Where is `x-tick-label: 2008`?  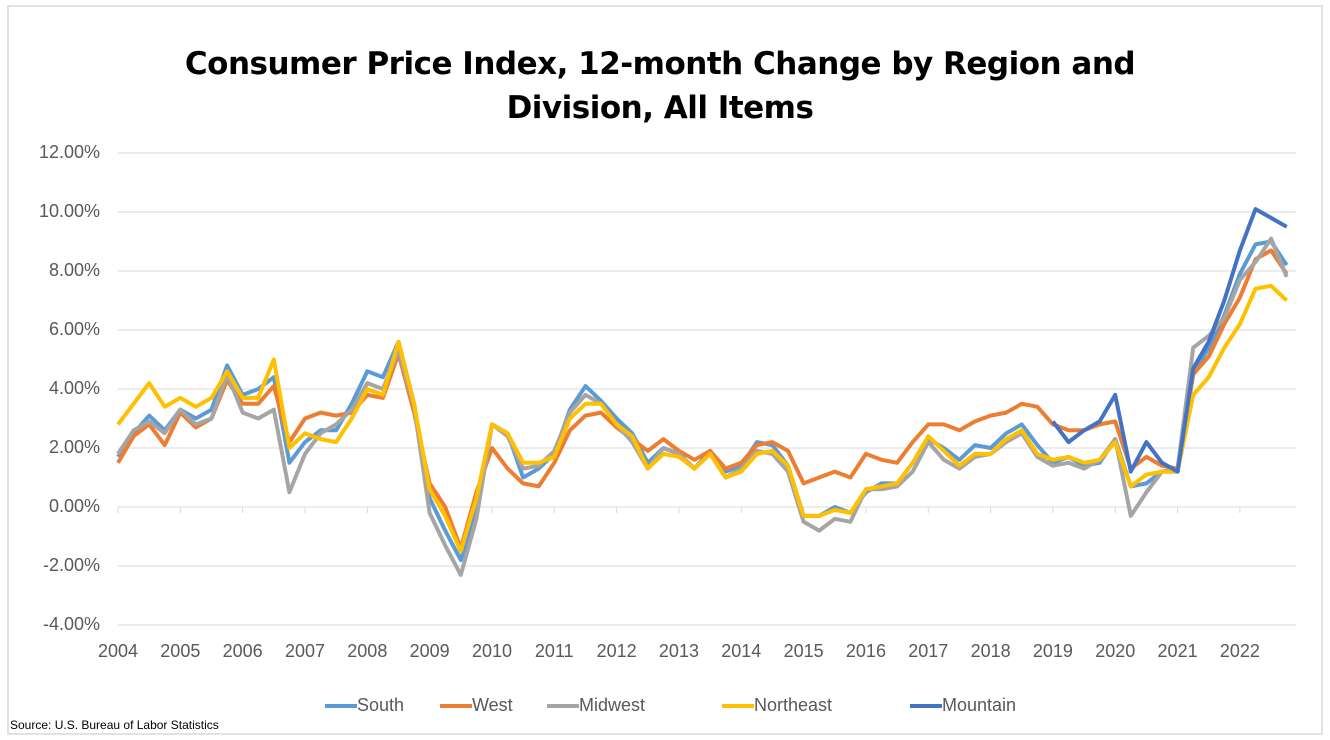
x-tick-label: 2008 is located at coordinates (367, 651).